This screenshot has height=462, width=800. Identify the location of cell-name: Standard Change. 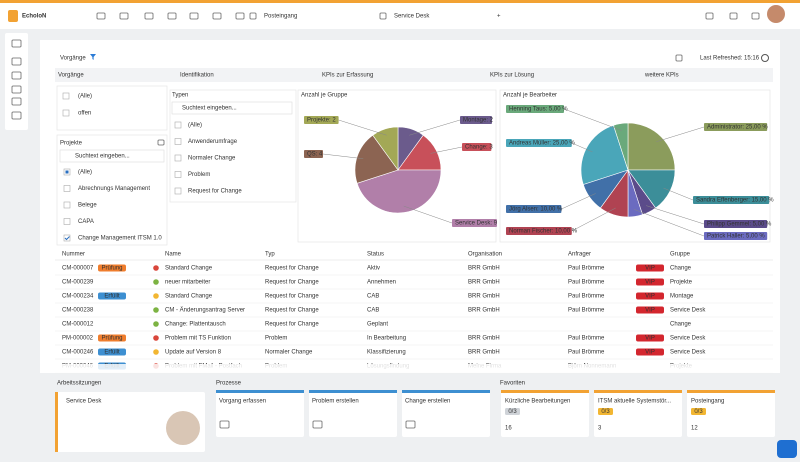
(189, 269).